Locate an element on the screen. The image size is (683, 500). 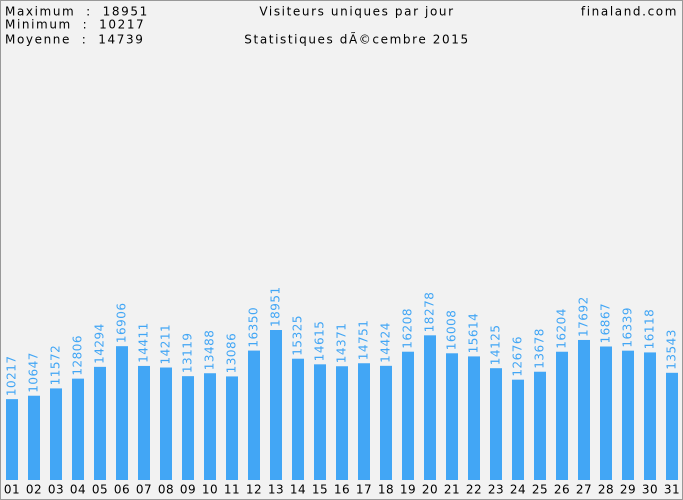
value-label: 16350 is located at coordinates (254, 327).